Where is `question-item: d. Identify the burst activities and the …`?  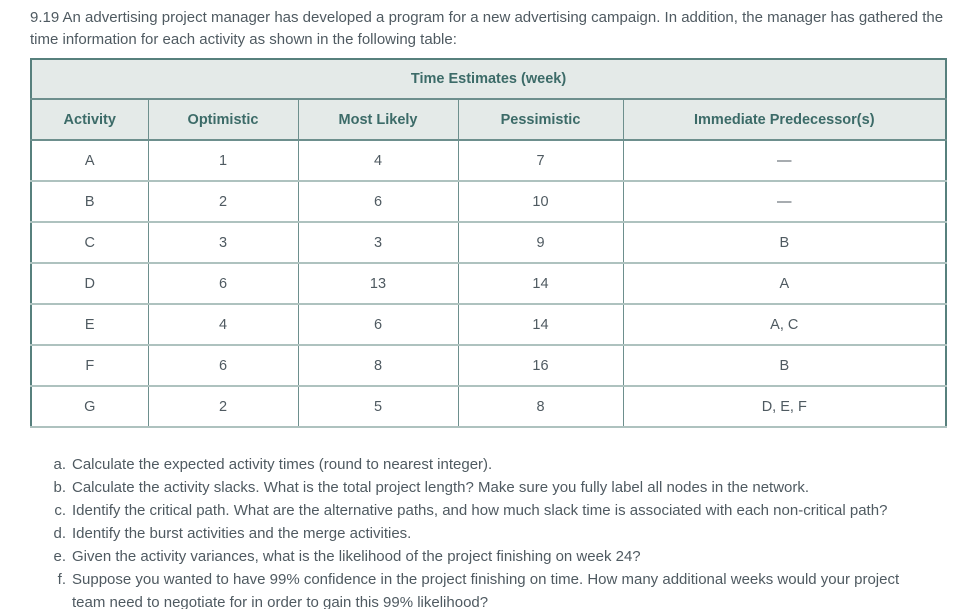
question-item: d. Identify the burst activities and the … is located at coordinates (487, 533).